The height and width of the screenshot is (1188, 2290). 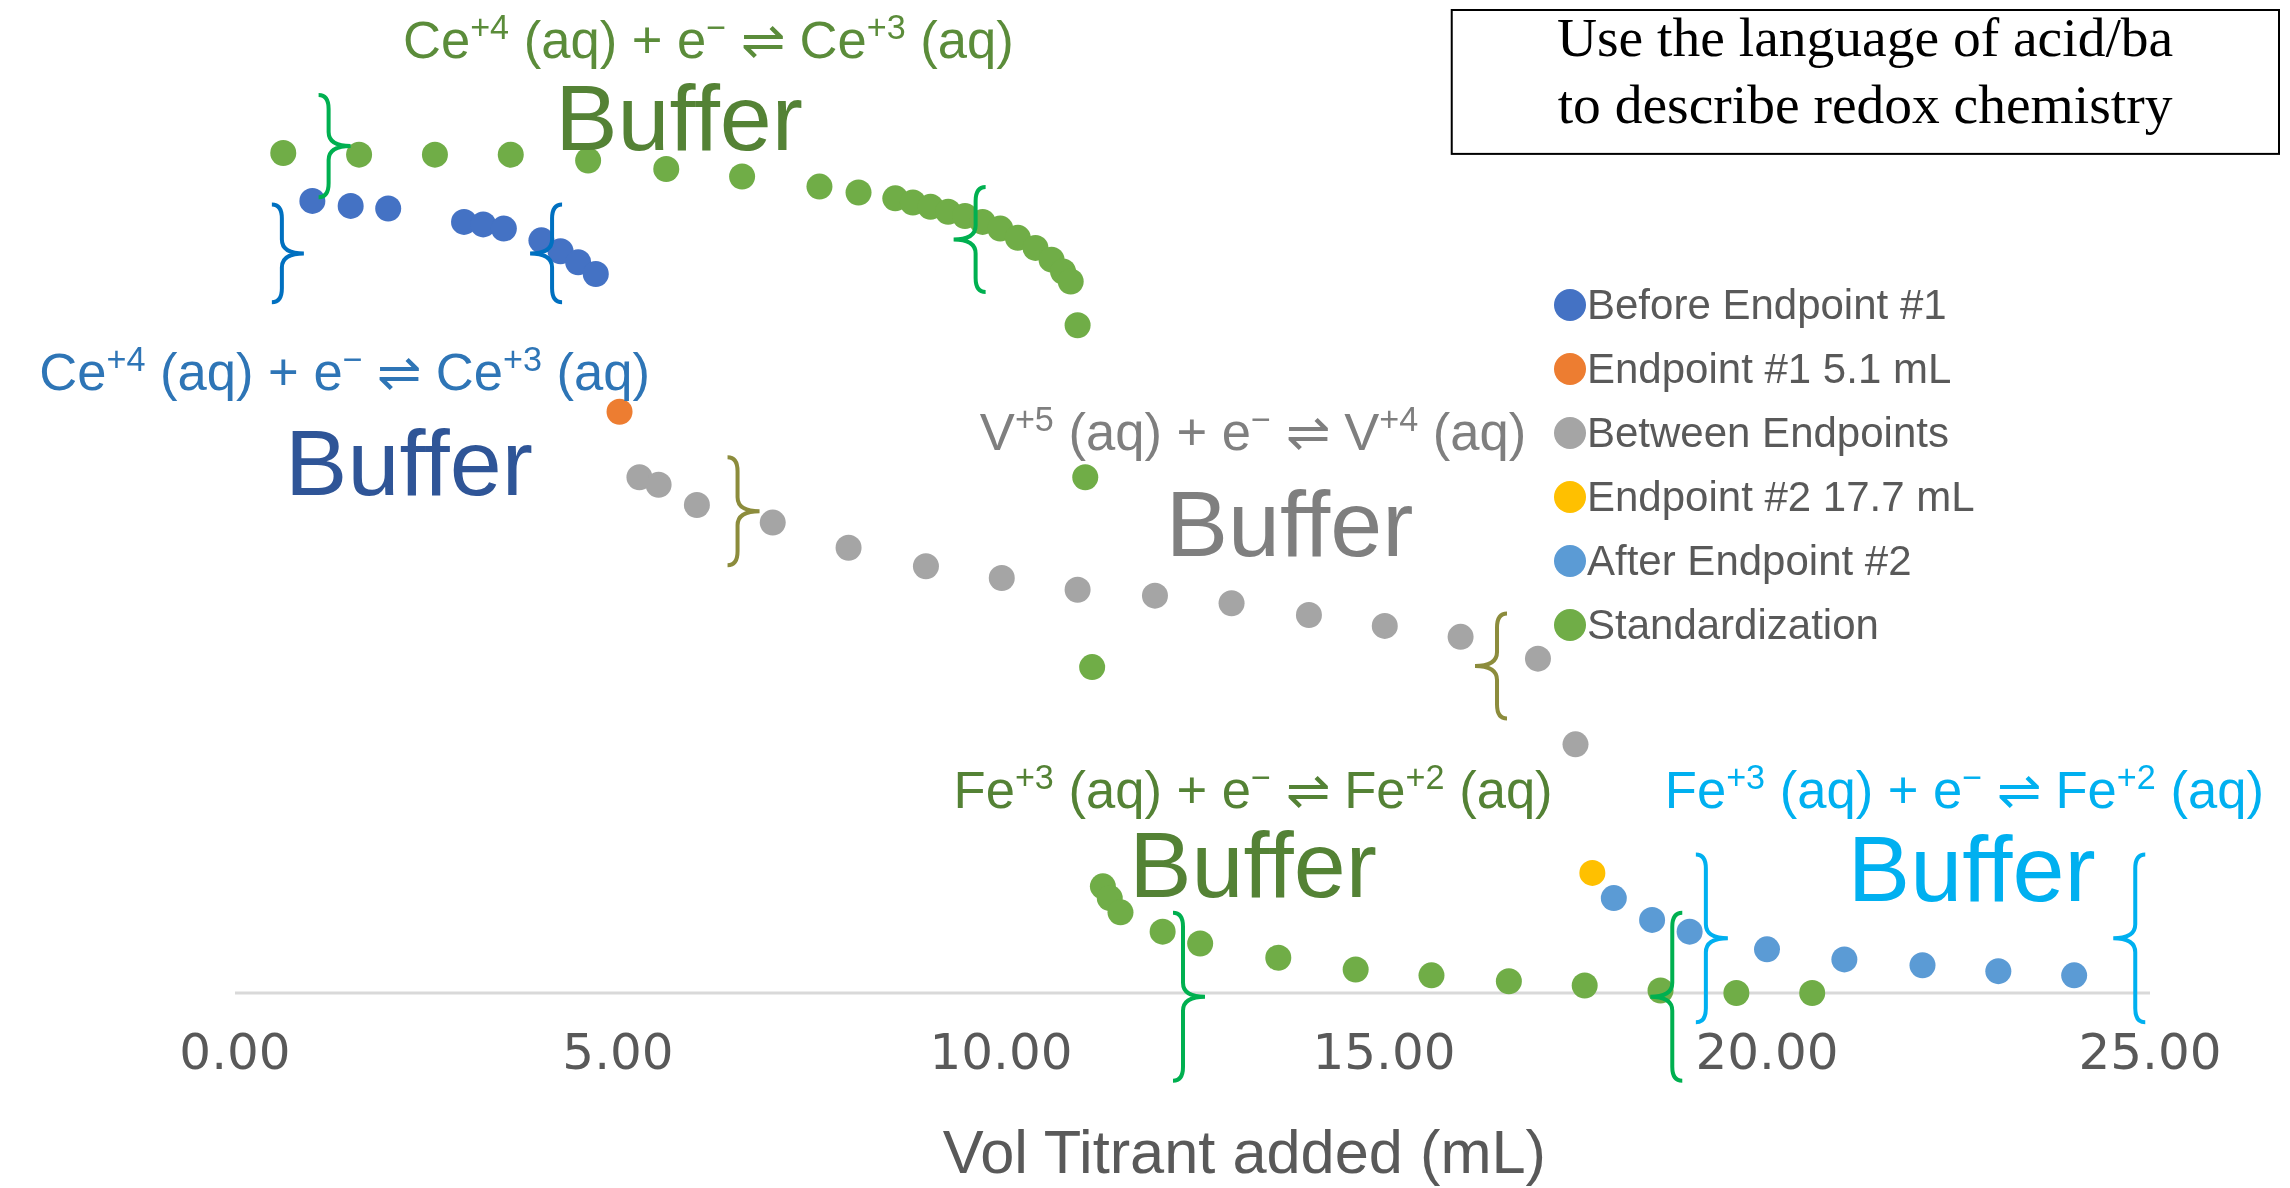 I want to click on legend-label: Standardization, so click(x=1733, y=625).